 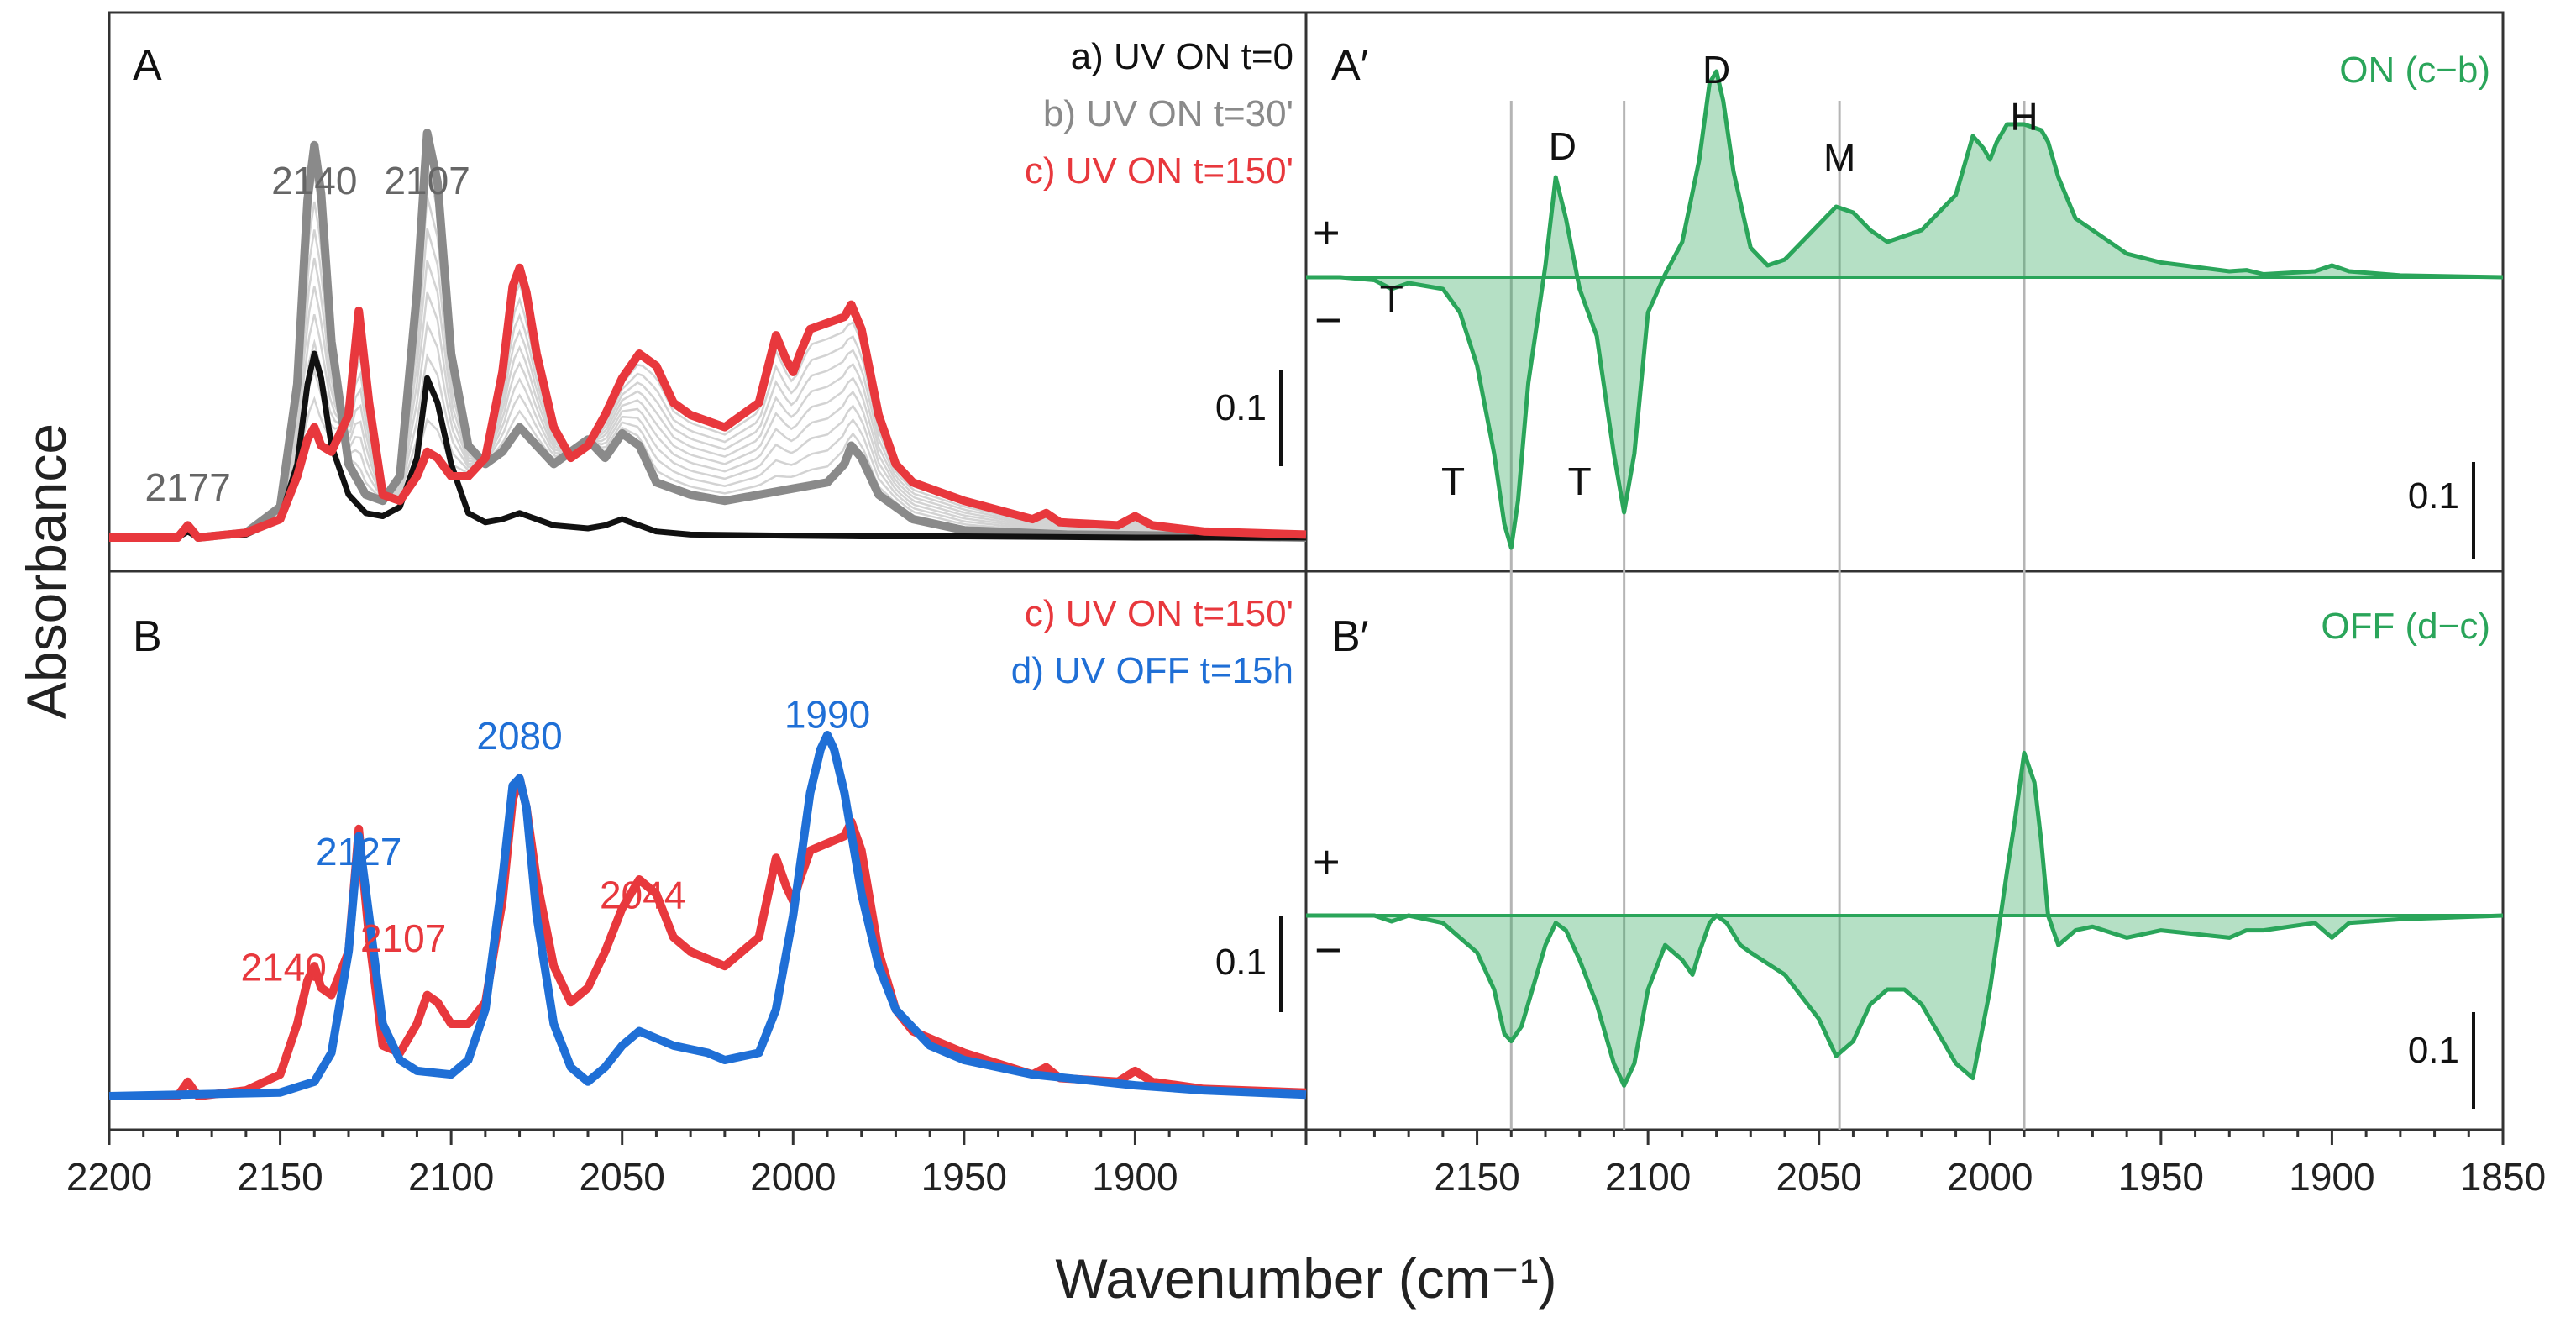 I want to click on scale-label-A: 0.1, so click(x=1241, y=407).